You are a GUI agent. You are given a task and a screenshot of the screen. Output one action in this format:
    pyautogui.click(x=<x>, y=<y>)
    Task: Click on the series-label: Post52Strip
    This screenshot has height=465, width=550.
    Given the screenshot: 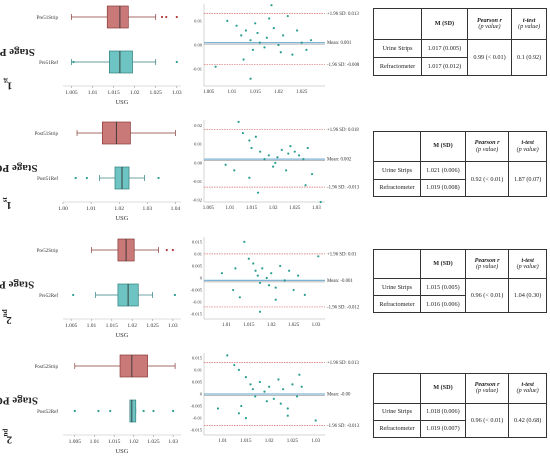 What is the action you would take?
    pyautogui.click(x=47, y=367)
    